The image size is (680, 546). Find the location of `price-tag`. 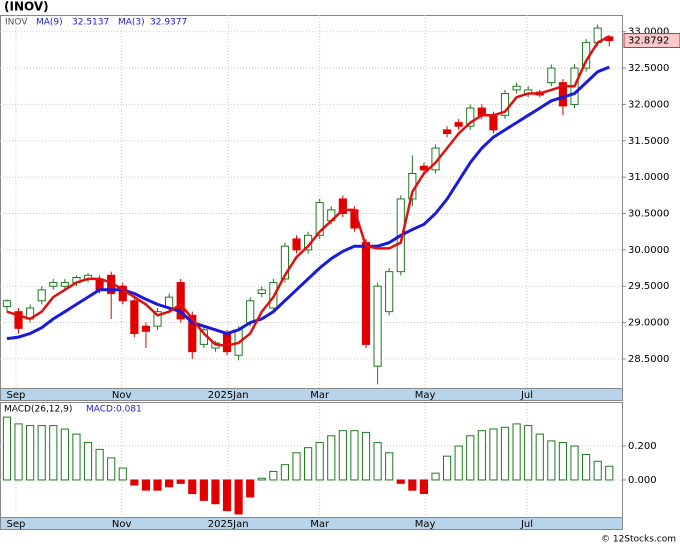

price-tag is located at coordinates (651, 41).